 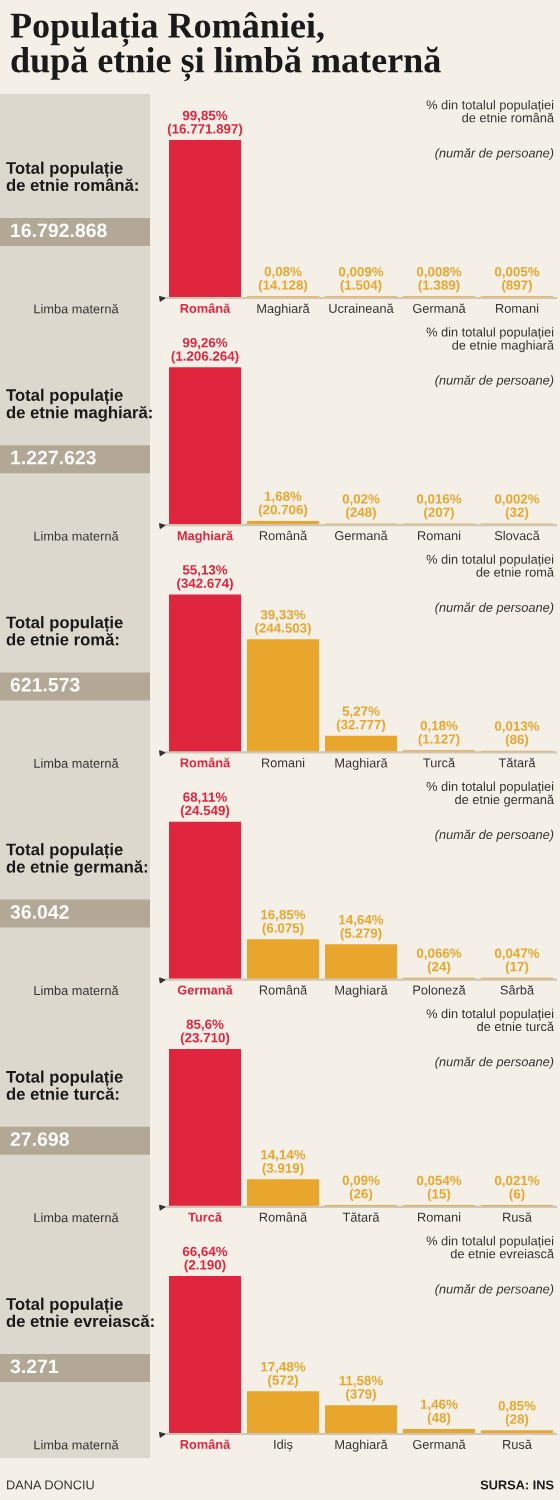 What do you see at coordinates (72, 176) in the screenshot?
I see `text: Total populație de etnie română:` at bounding box center [72, 176].